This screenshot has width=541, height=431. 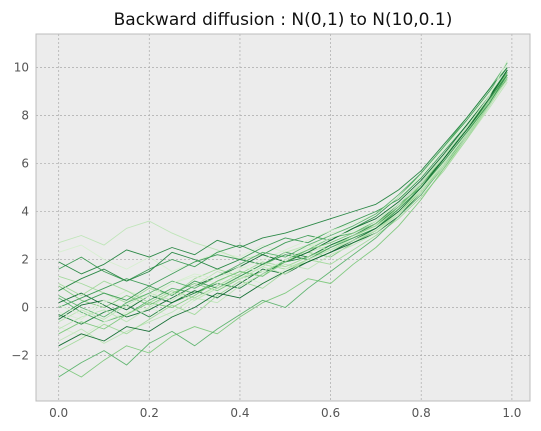 What do you see at coordinates (283, 20) in the screenshot?
I see `chart-title: Backward diffusion : N(0,1) to N(10,0.1)` at bounding box center [283, 20].